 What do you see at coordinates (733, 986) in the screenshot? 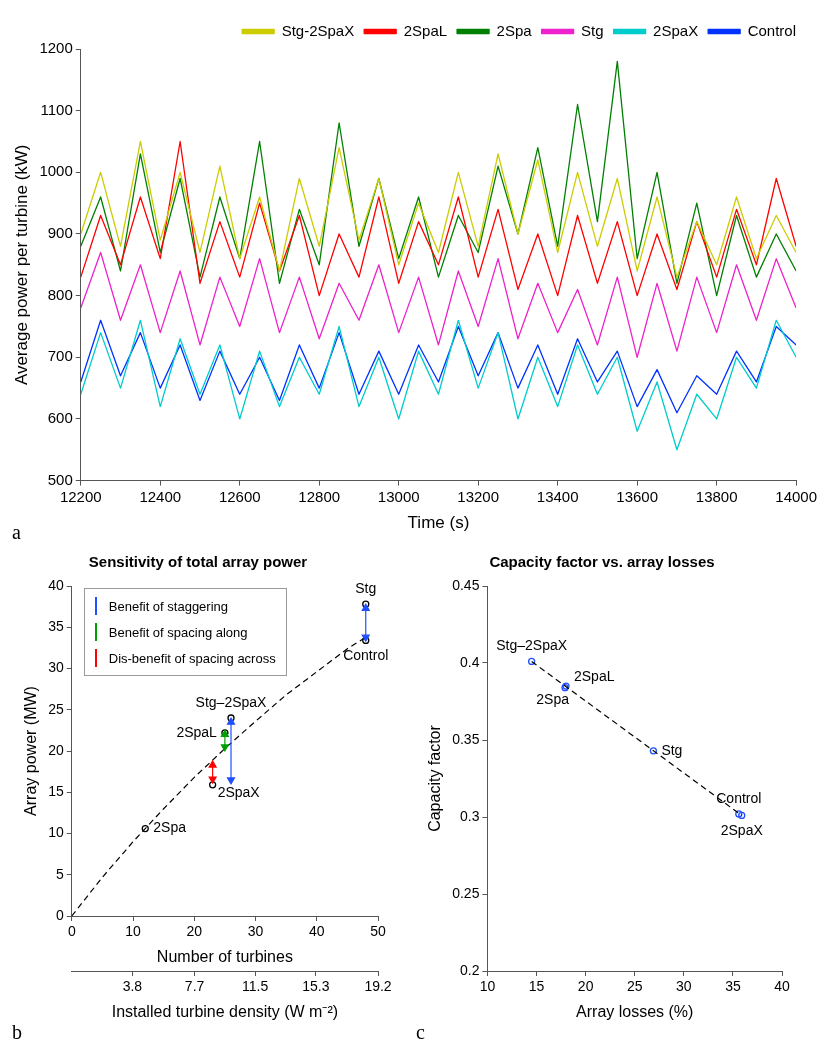
I see `x-tick-label: 35` at bounding box center [733, 986].